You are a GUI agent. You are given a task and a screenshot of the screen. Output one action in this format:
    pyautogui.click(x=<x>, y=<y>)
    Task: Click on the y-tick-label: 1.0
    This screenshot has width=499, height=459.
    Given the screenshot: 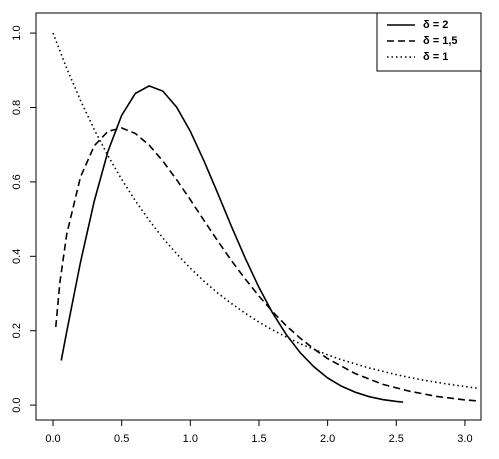 What is the action you would take?
    pyautogui.click(x=17, y=32)
    